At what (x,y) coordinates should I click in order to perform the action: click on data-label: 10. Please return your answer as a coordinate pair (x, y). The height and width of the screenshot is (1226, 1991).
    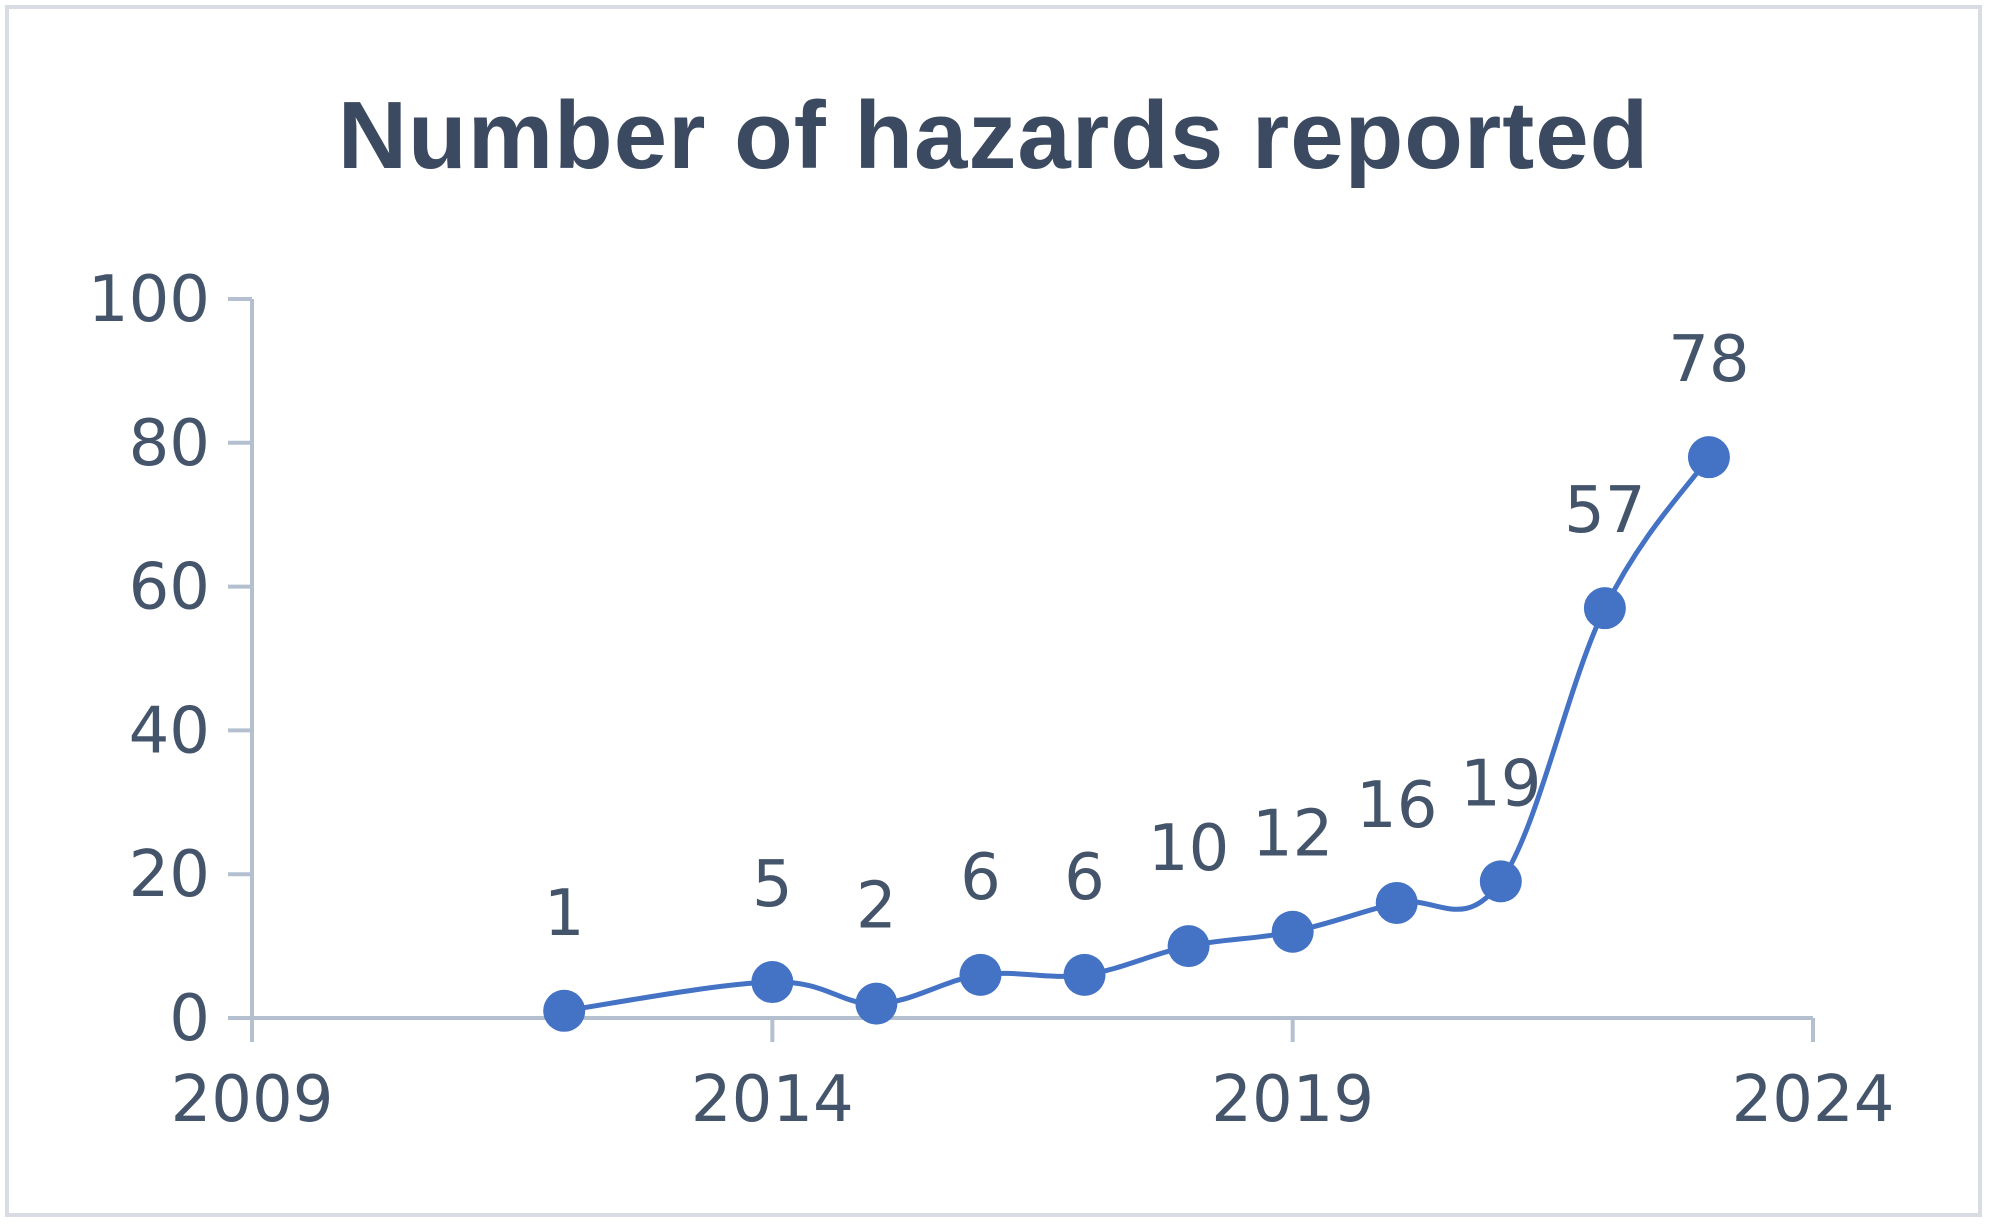
    Looking at the image, I should click on (1188, 849).